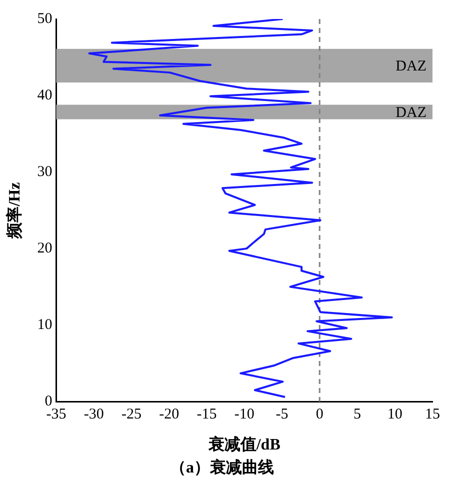 The height and width of the screenshot is (480, 450). Describe the element at coordinates (244, 444) in the screenshot. I see `x-axis-title: 衰减值/dB` at that location.